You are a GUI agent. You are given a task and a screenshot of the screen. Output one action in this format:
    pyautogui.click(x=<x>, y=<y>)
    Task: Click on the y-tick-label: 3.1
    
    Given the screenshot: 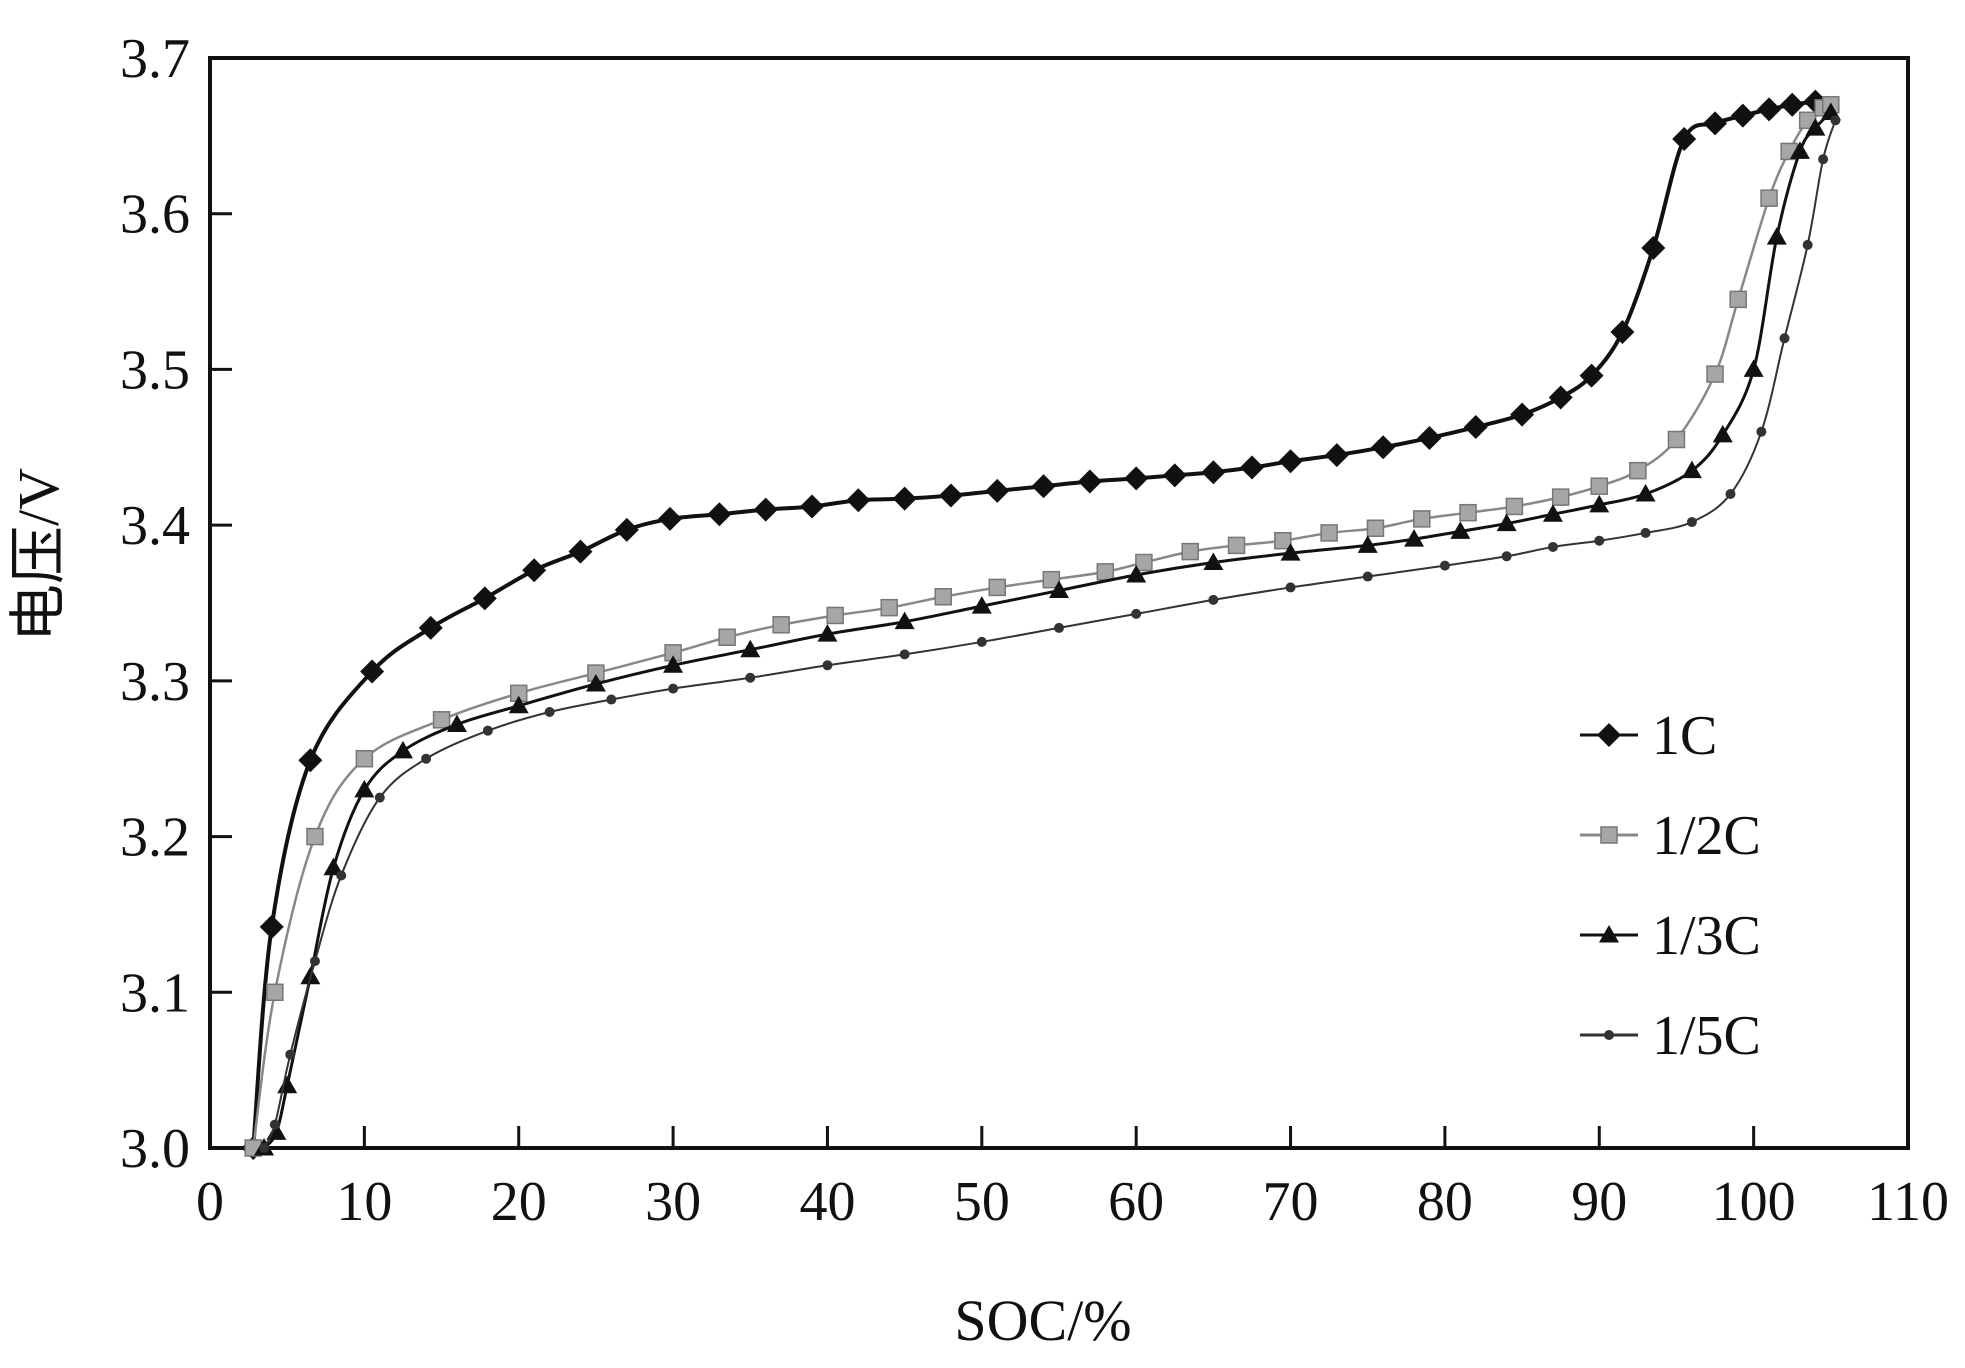 What is the action you would take?
    pyautogui.click(x=155, y=993)
    